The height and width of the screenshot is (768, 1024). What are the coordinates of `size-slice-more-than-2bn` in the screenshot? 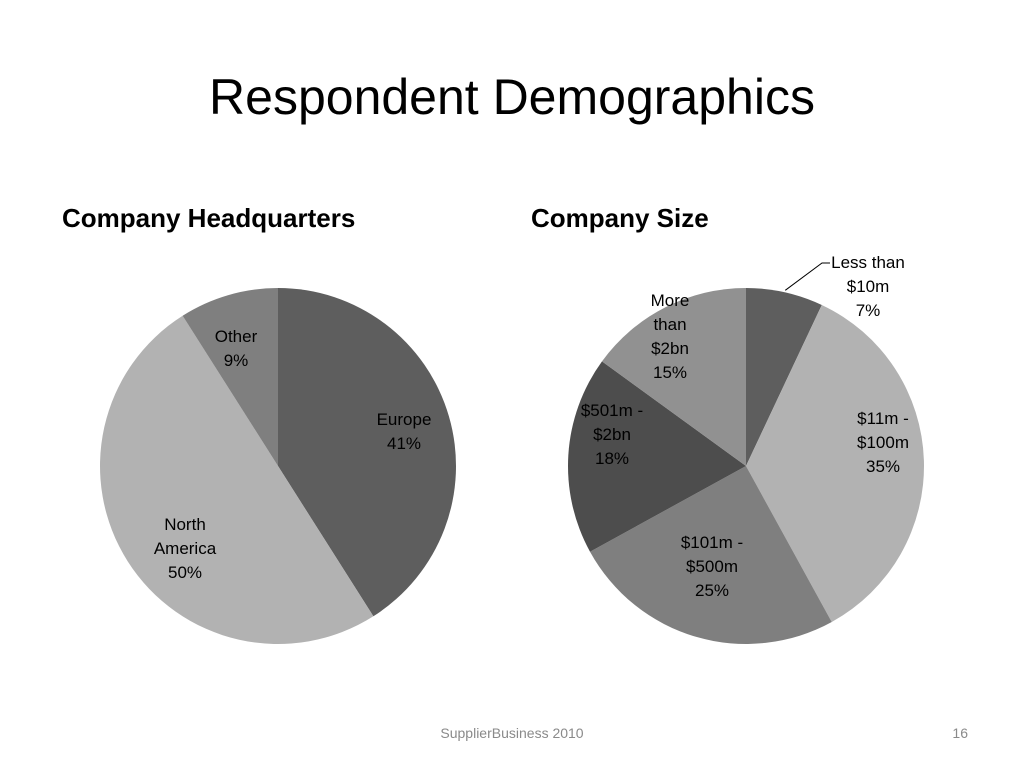 It's located at (673, 377).